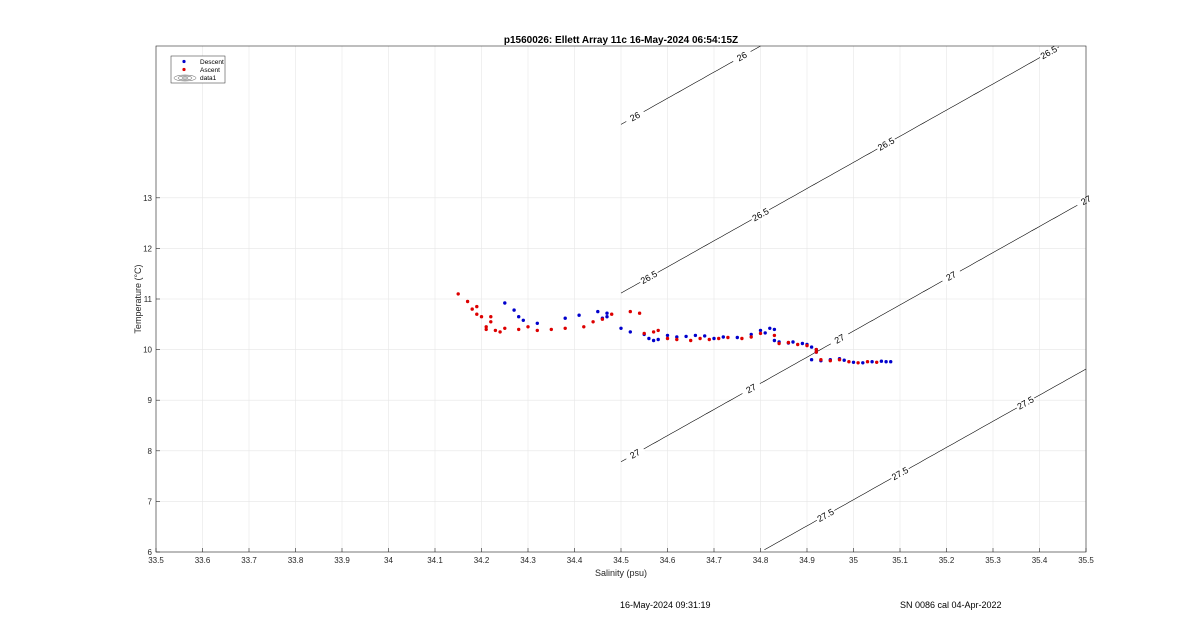 The height and width of the screenshot is (622, 1200). I want to click on x-tick-label: 34.5, so click(621, 560).